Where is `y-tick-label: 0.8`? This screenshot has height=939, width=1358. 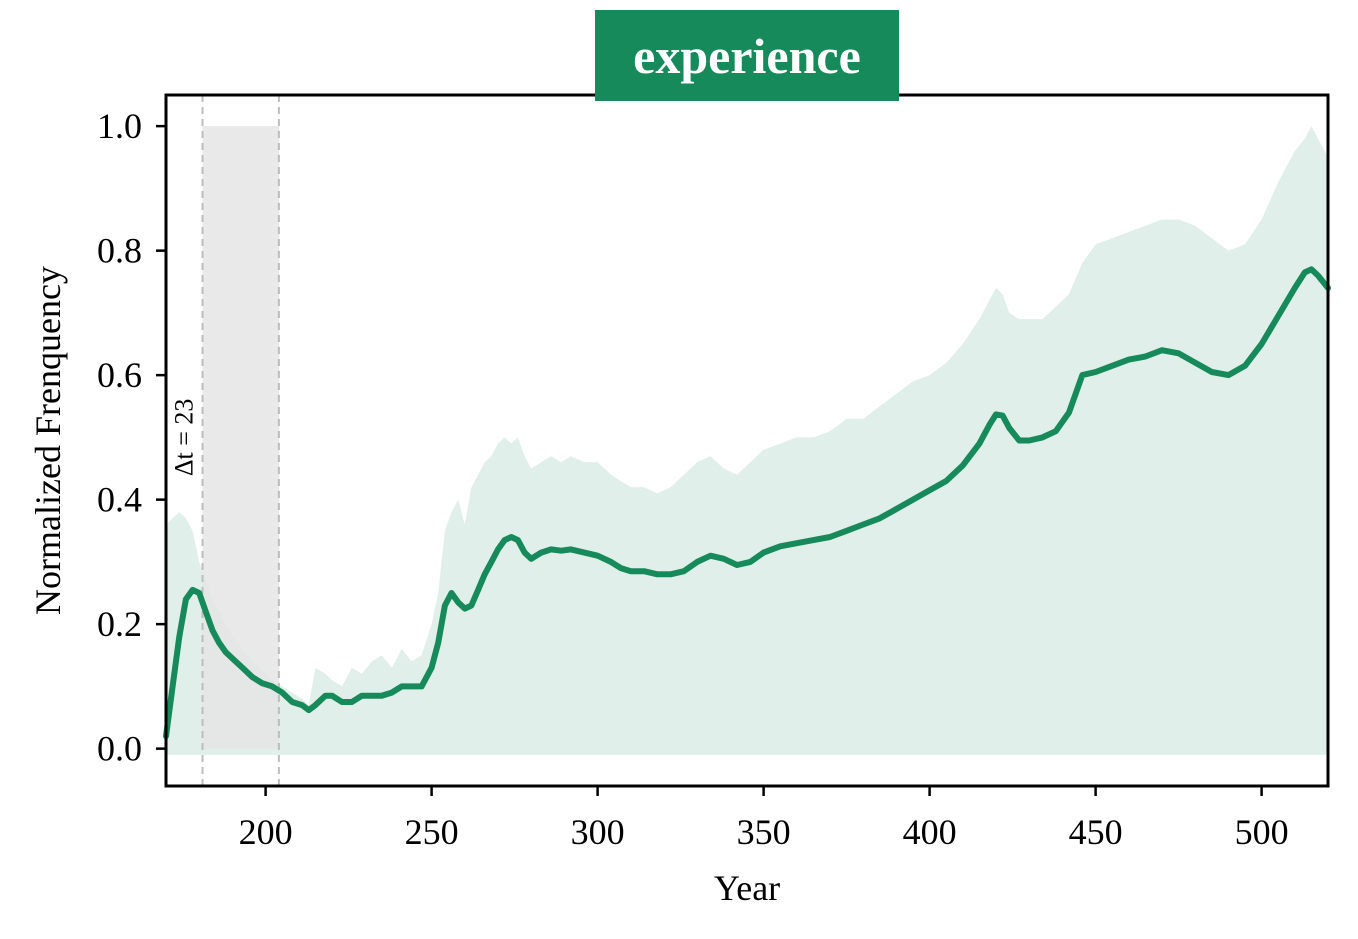
y-tick-label: 0.8 is located at coordinates (119, 251).